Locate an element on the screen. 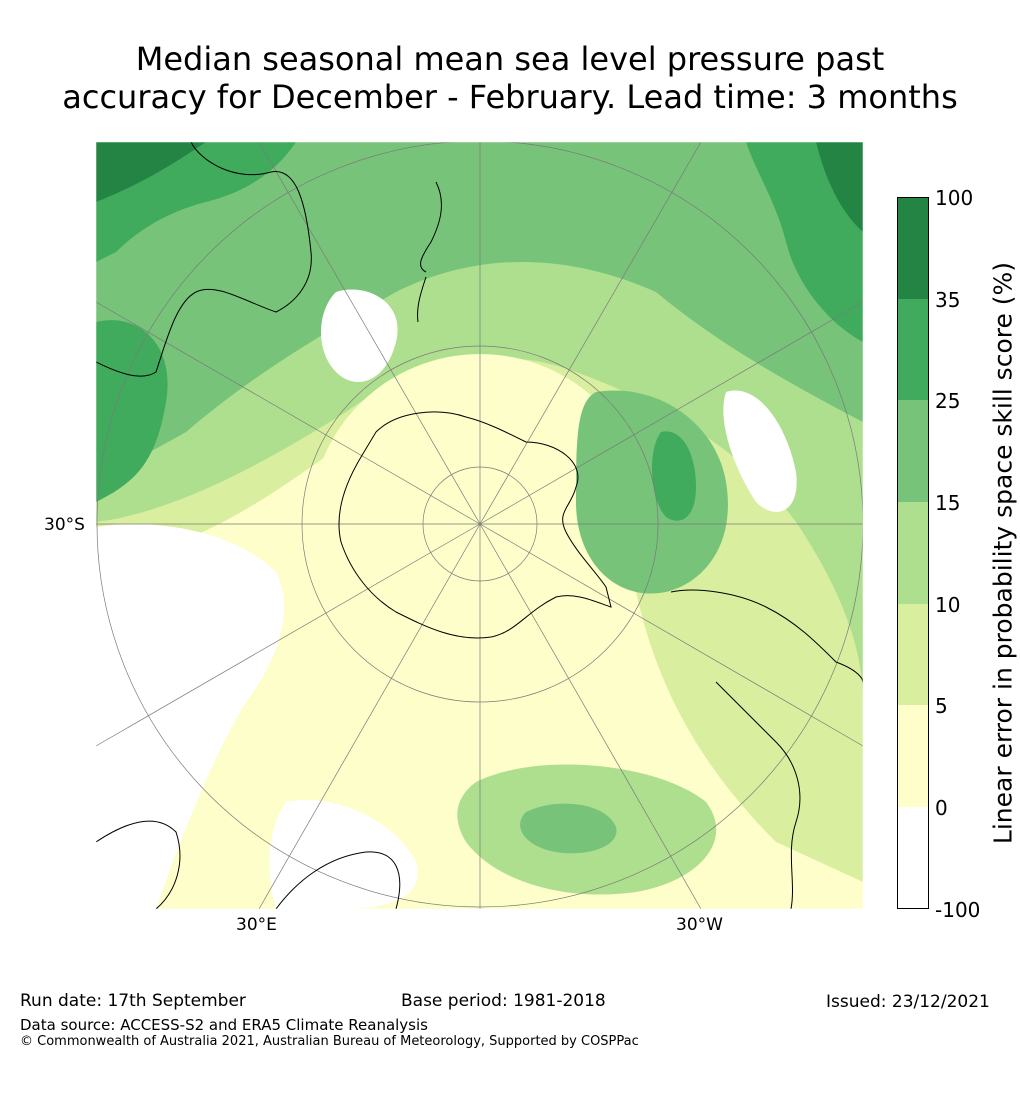  run-date: Run date: 17th September is located at coordinates (133, 1001).